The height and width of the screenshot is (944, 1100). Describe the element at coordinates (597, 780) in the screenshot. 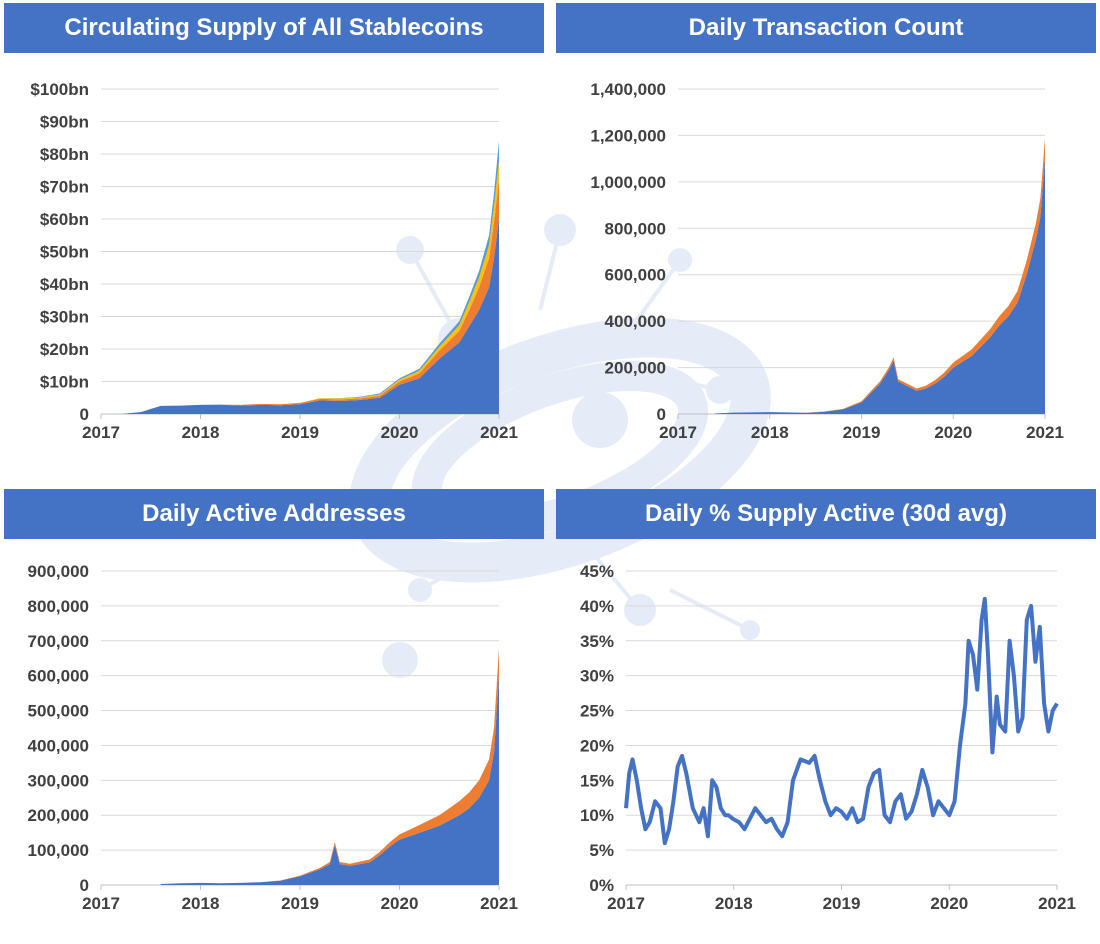

I see `y-tick-label: 15%` at that location.